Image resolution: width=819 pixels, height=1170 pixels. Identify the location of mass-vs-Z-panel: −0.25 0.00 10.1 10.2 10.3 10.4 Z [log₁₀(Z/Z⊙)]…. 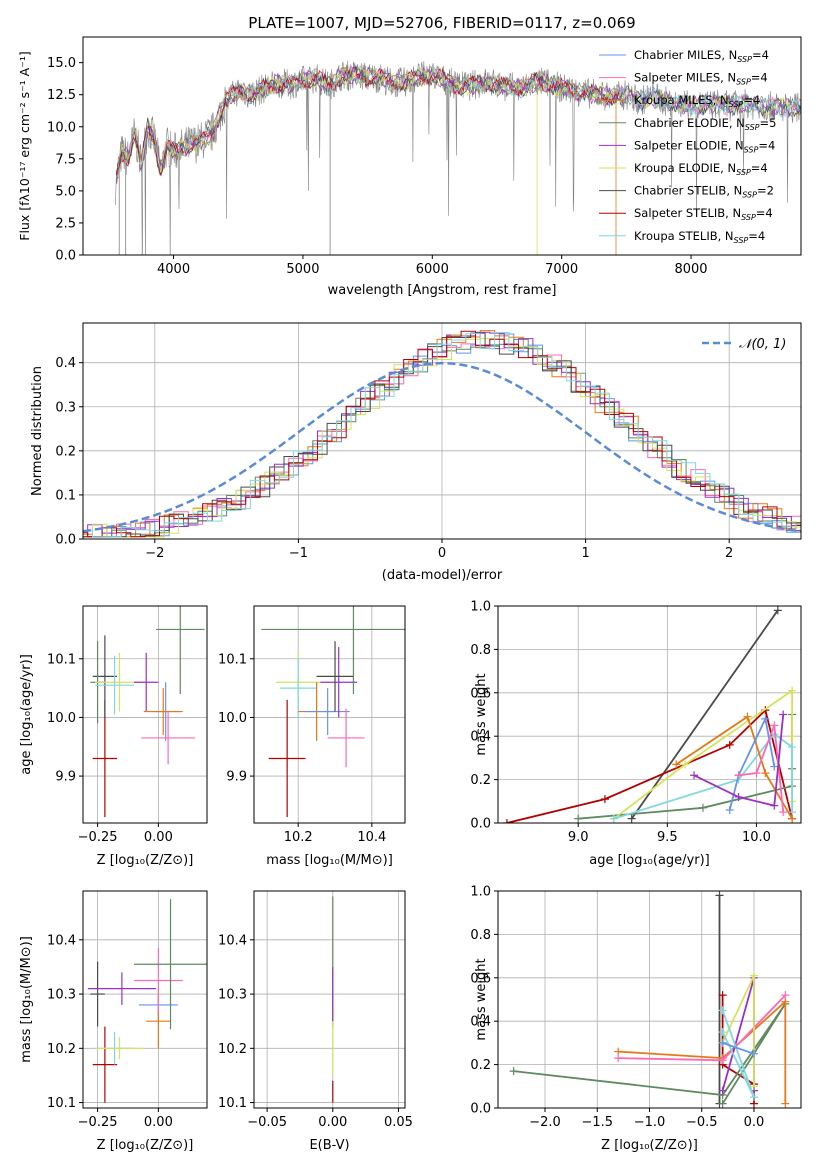
(113, 1021).